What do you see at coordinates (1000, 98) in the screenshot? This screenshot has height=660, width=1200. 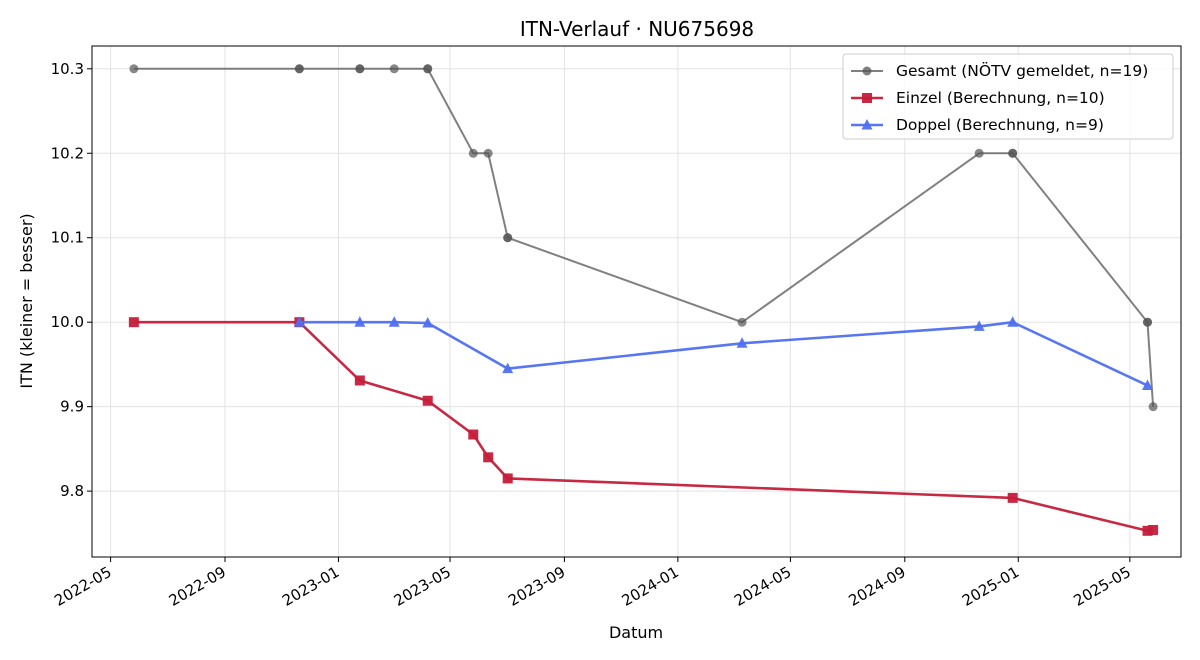 I see `legend-label: Einzel (Berechnung, n=10)` at bounding box center [1000, 98].